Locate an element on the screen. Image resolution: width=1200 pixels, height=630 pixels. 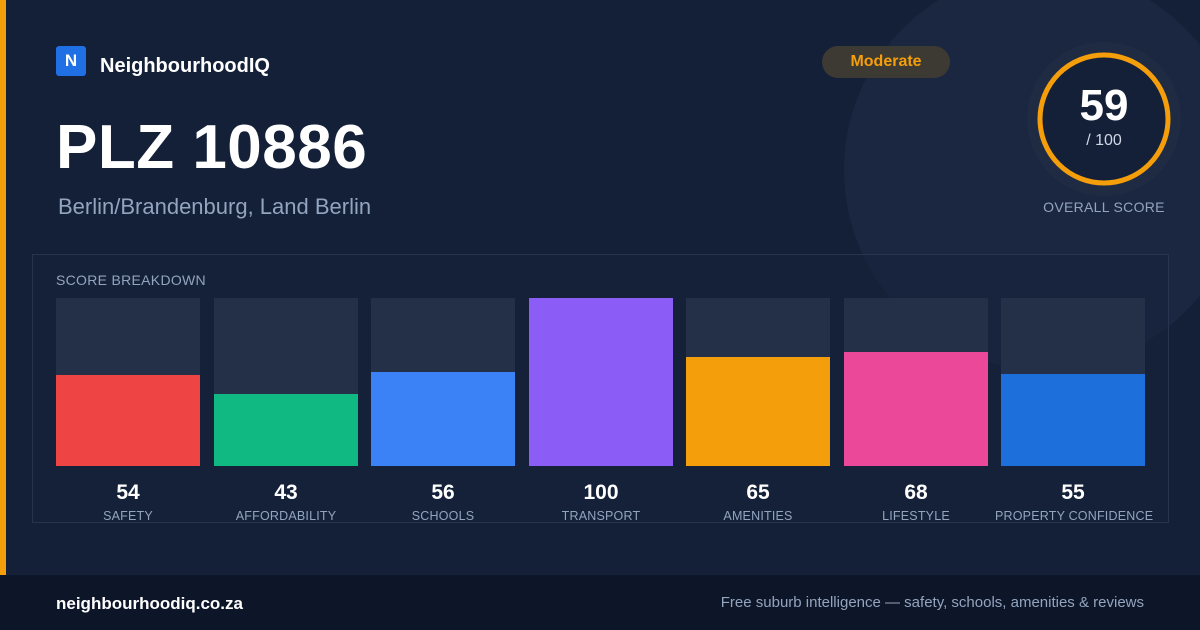
location-subtitle: Berlin/Brandenburg, Land Berlin is located at coordinates (215, 206).